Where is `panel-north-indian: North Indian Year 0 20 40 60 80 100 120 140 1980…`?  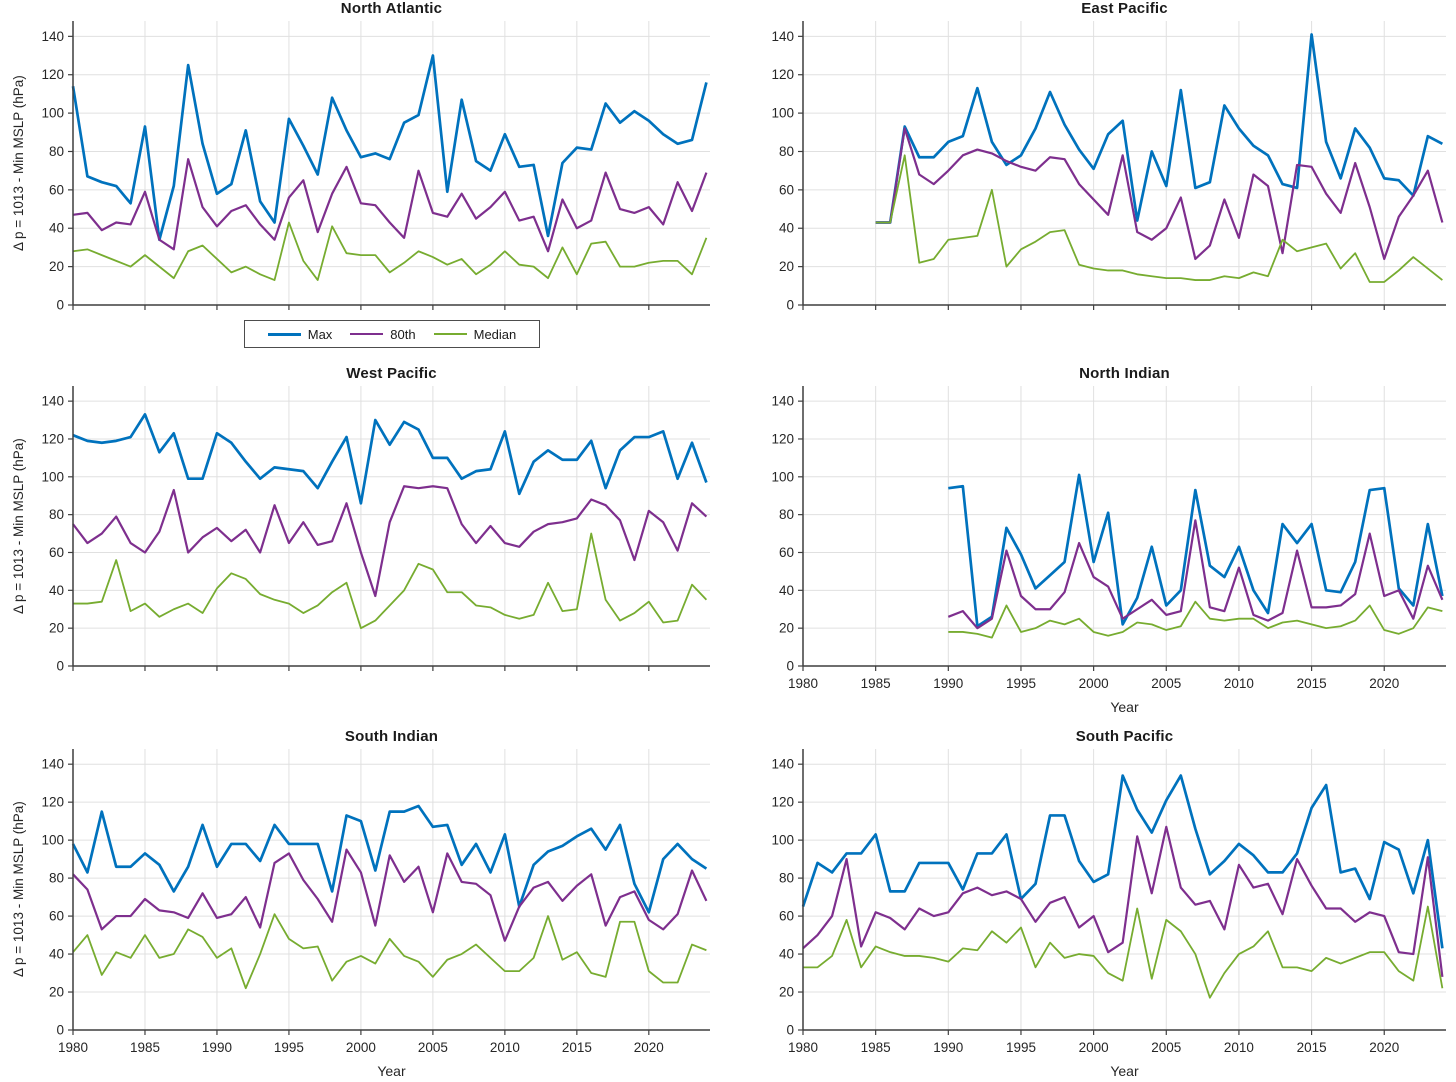
panel-north-indian: North Indian Year 0 20 40 60 80 100 120 140 1980… is located at coordinates (1108, 540).